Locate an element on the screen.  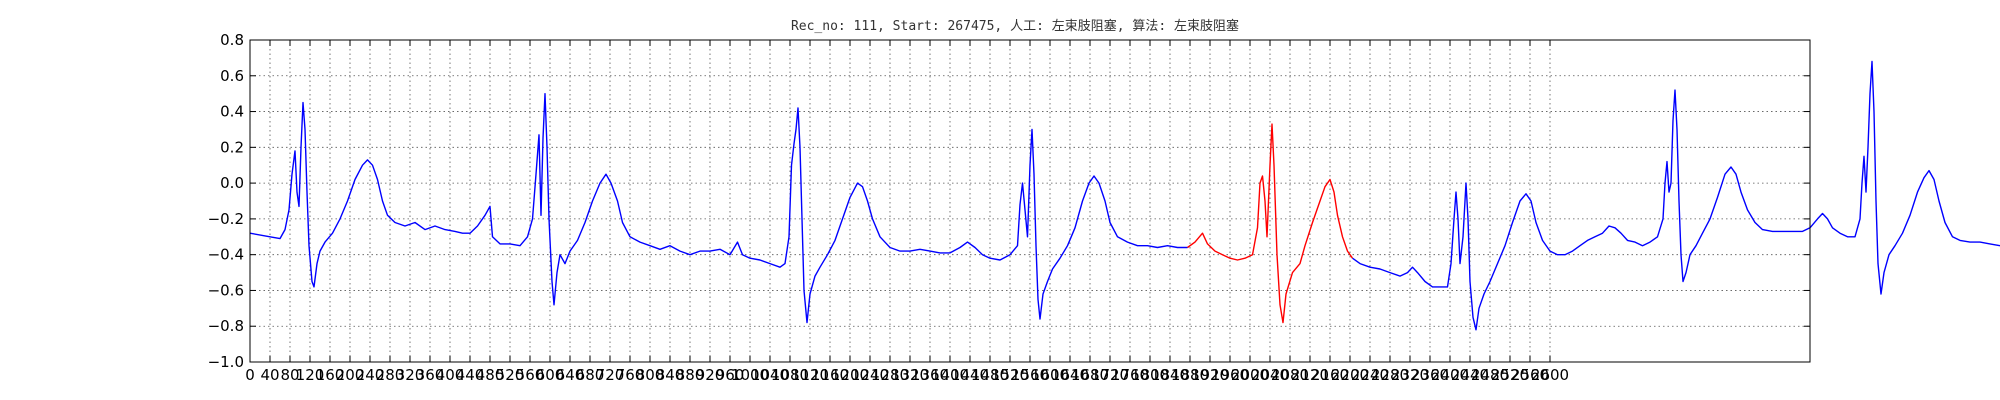
y-tick-label: 0.2 is located at coordinates (232, 147).